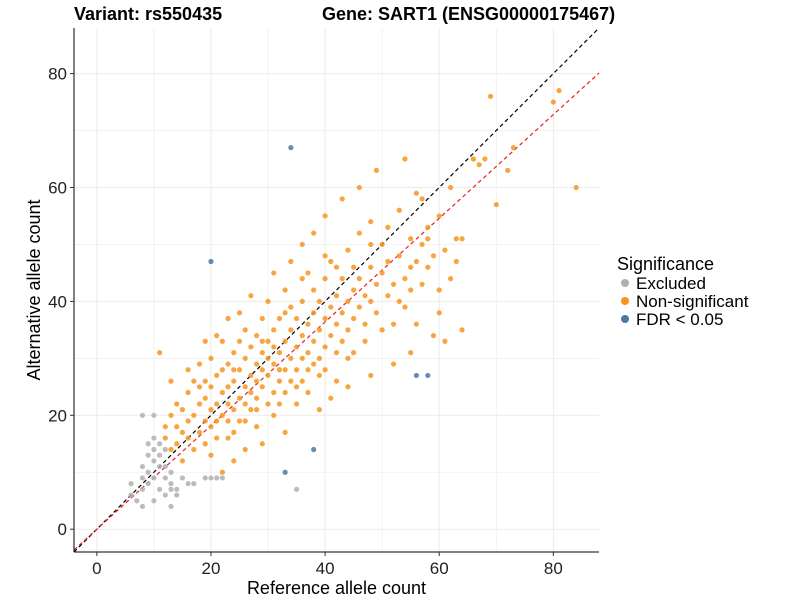  Describe the element at coordinates (469, 14) in the screenshot. I see `gene-title: Gene: SART1 (ENSG00000175467)` at that location.